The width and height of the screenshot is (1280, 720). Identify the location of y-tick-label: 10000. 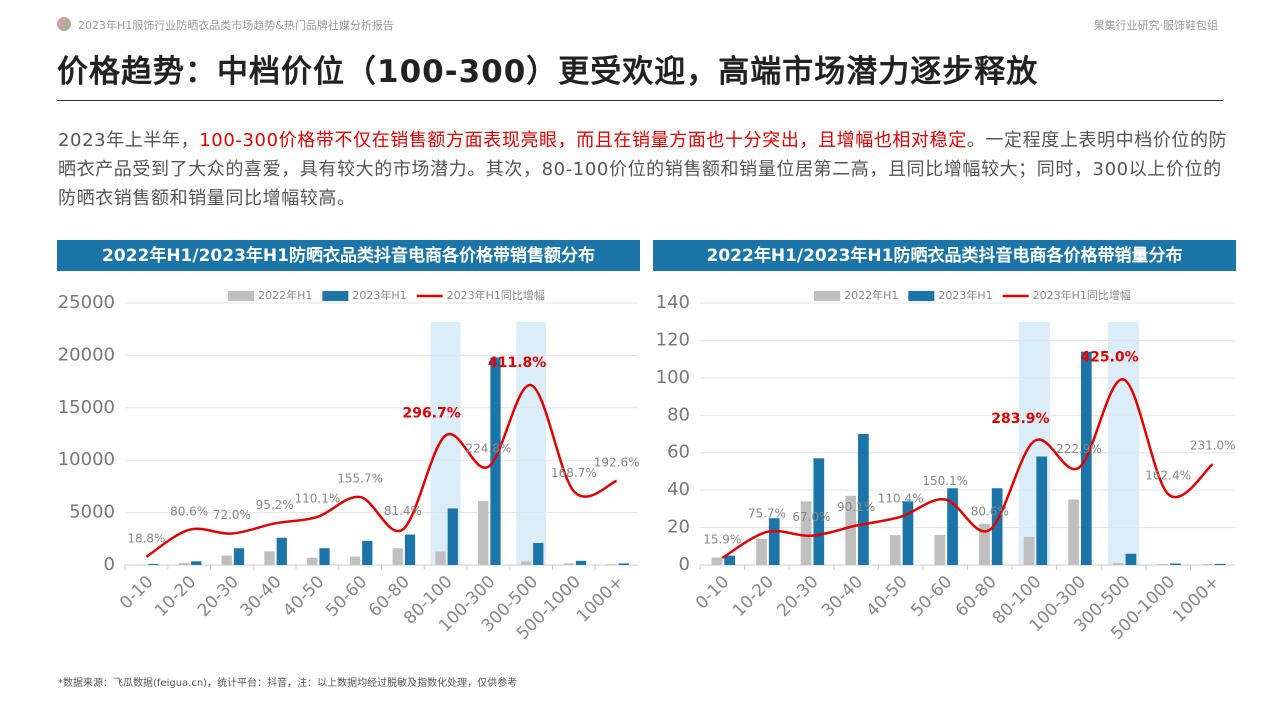
(86, 459).